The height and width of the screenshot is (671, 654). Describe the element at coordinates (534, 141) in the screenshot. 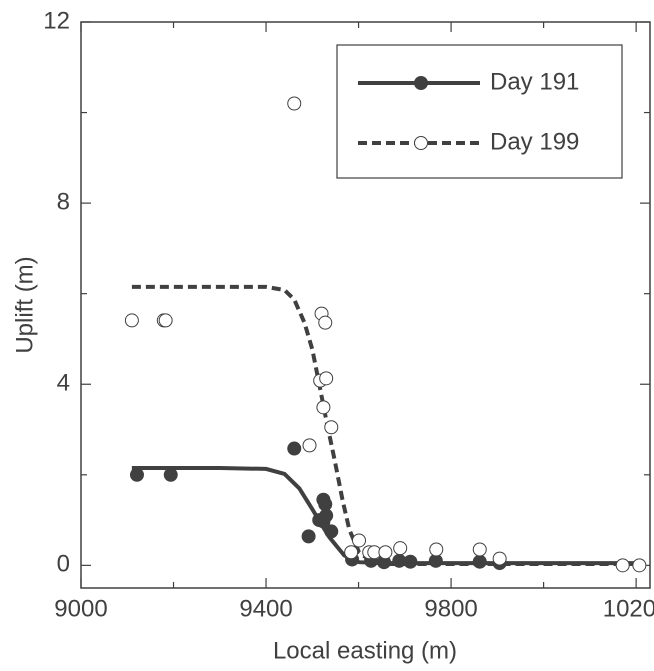

I see `legend-label: Day 199` at that location.